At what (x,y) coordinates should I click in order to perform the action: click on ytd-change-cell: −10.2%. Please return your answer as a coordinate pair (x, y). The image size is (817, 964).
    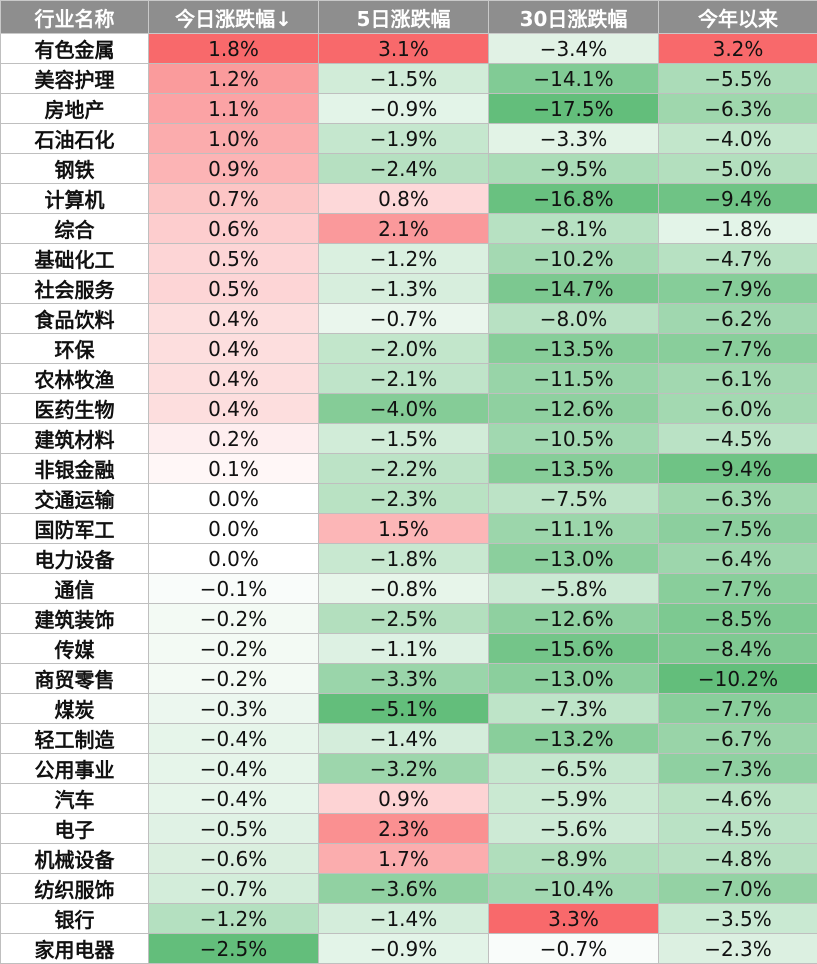
    Looking at the image, I should click on (738, 679).